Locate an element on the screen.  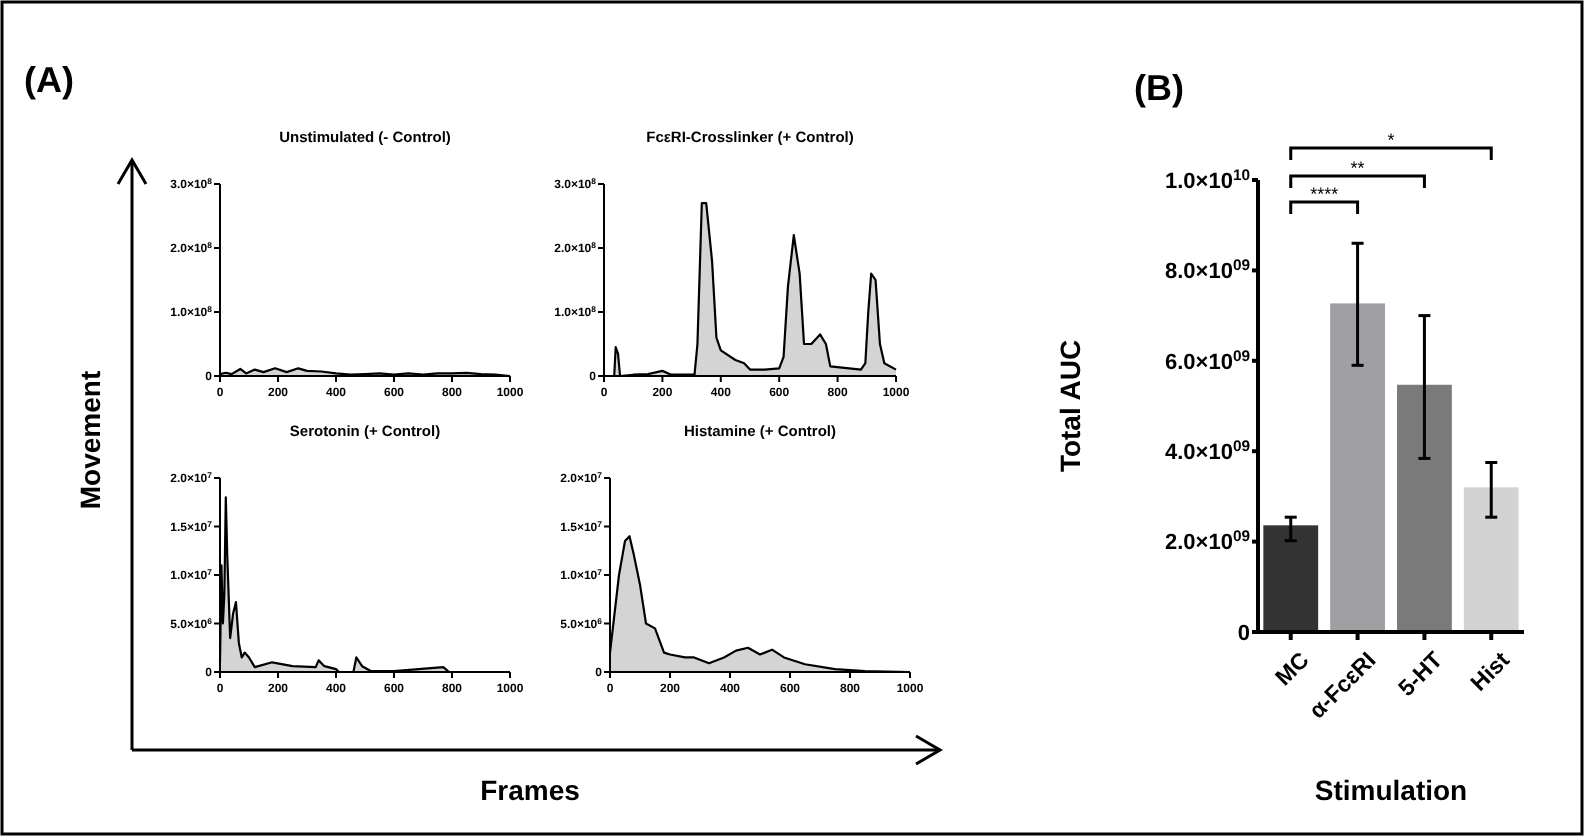
y-tick-label: 6.0×10$^{09}$ is located at coordinates (1207, 360).